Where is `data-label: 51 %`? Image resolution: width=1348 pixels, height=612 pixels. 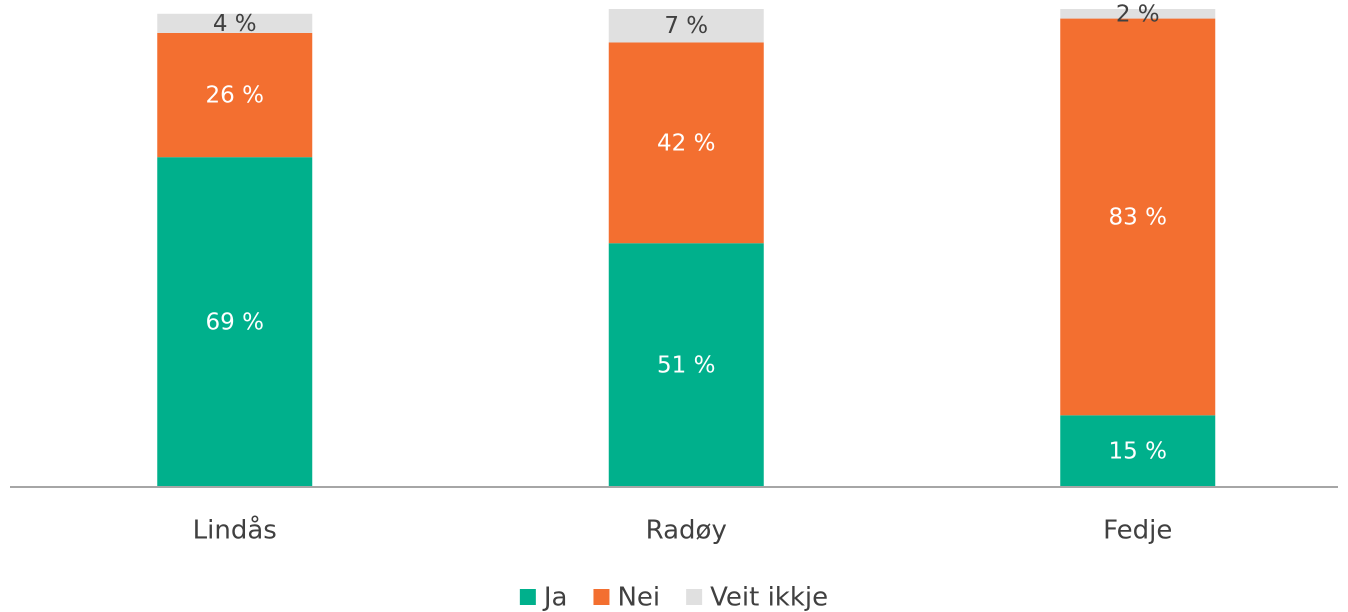
data-label: 51 % is located at coordinates (686, 366).